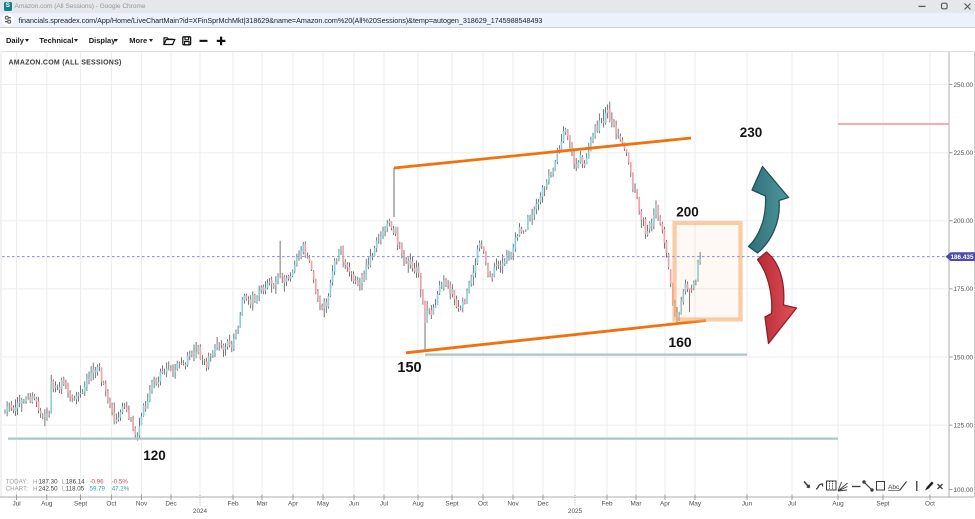 The height and width of the screenshot is (519, 975). I want to click on svg-text: 250.00, so click(964, 85).